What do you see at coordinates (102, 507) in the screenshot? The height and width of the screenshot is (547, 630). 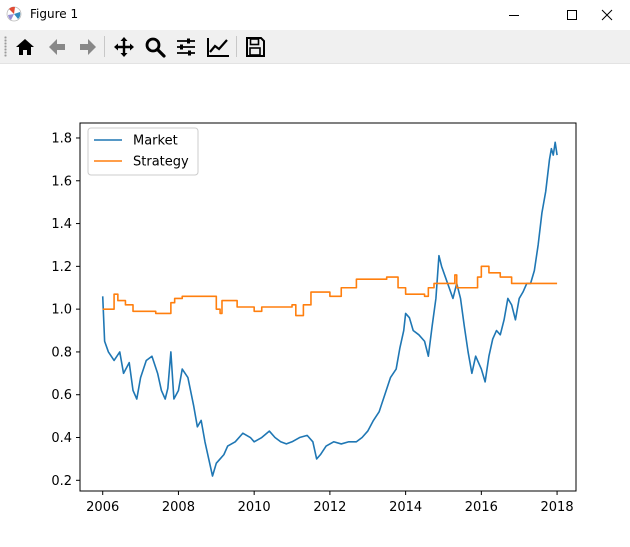 I see `x-tick-label: 2006` at bounding box center [102, 507].